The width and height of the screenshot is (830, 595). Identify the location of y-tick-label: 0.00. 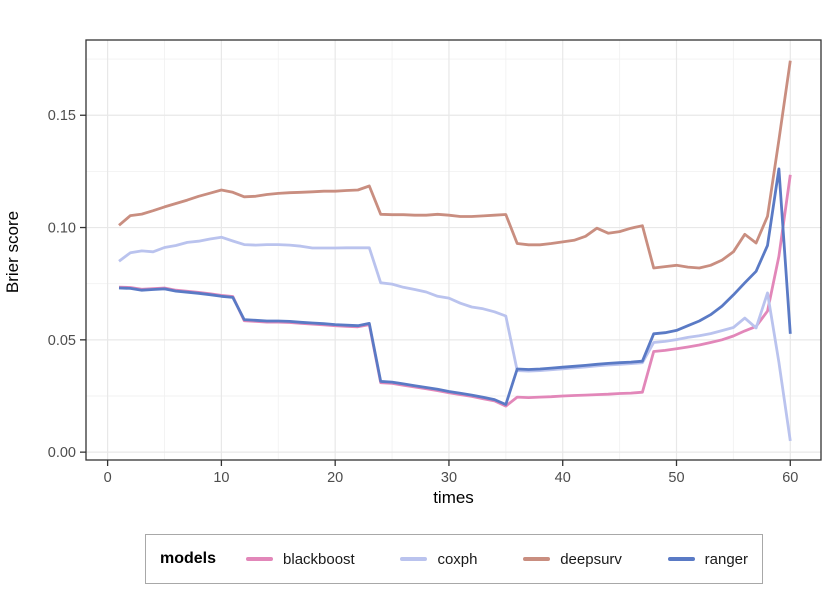
(62, 453).